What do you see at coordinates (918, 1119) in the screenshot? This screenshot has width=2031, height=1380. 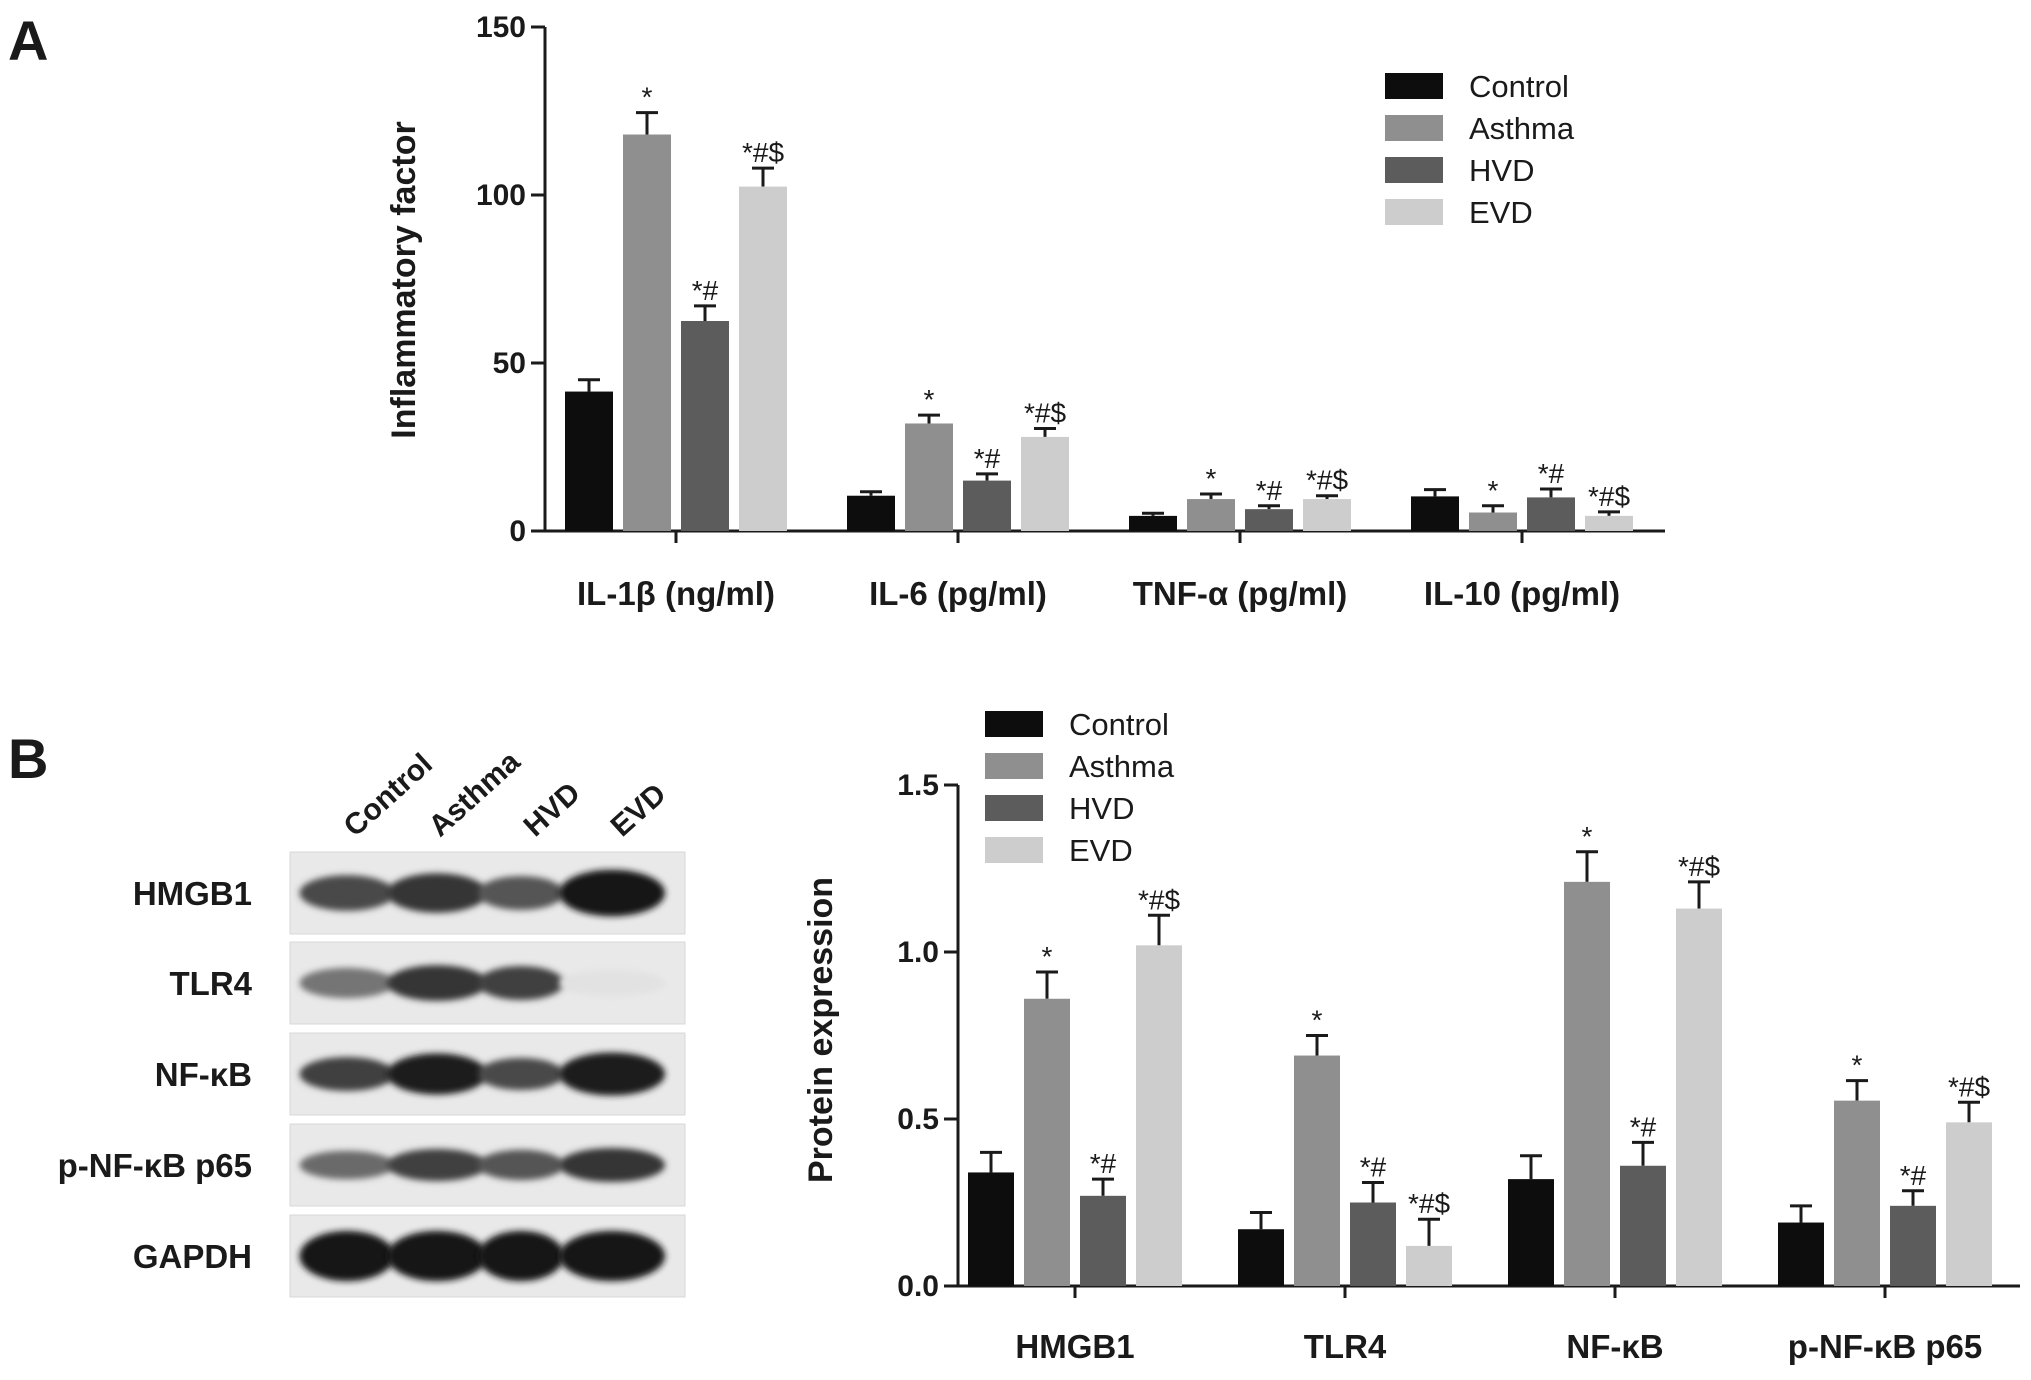 I see `chart-b-y-tick-label: 0.5` at bounding box center [918, 1119].